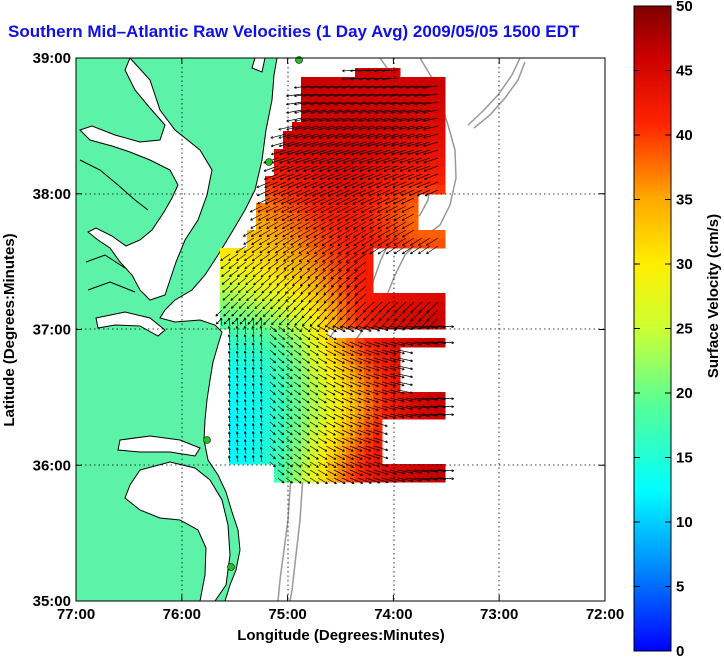 This screenshot has width=724, height=659. I want to click on colorbar-tick-label: 45, so click(684, 71).